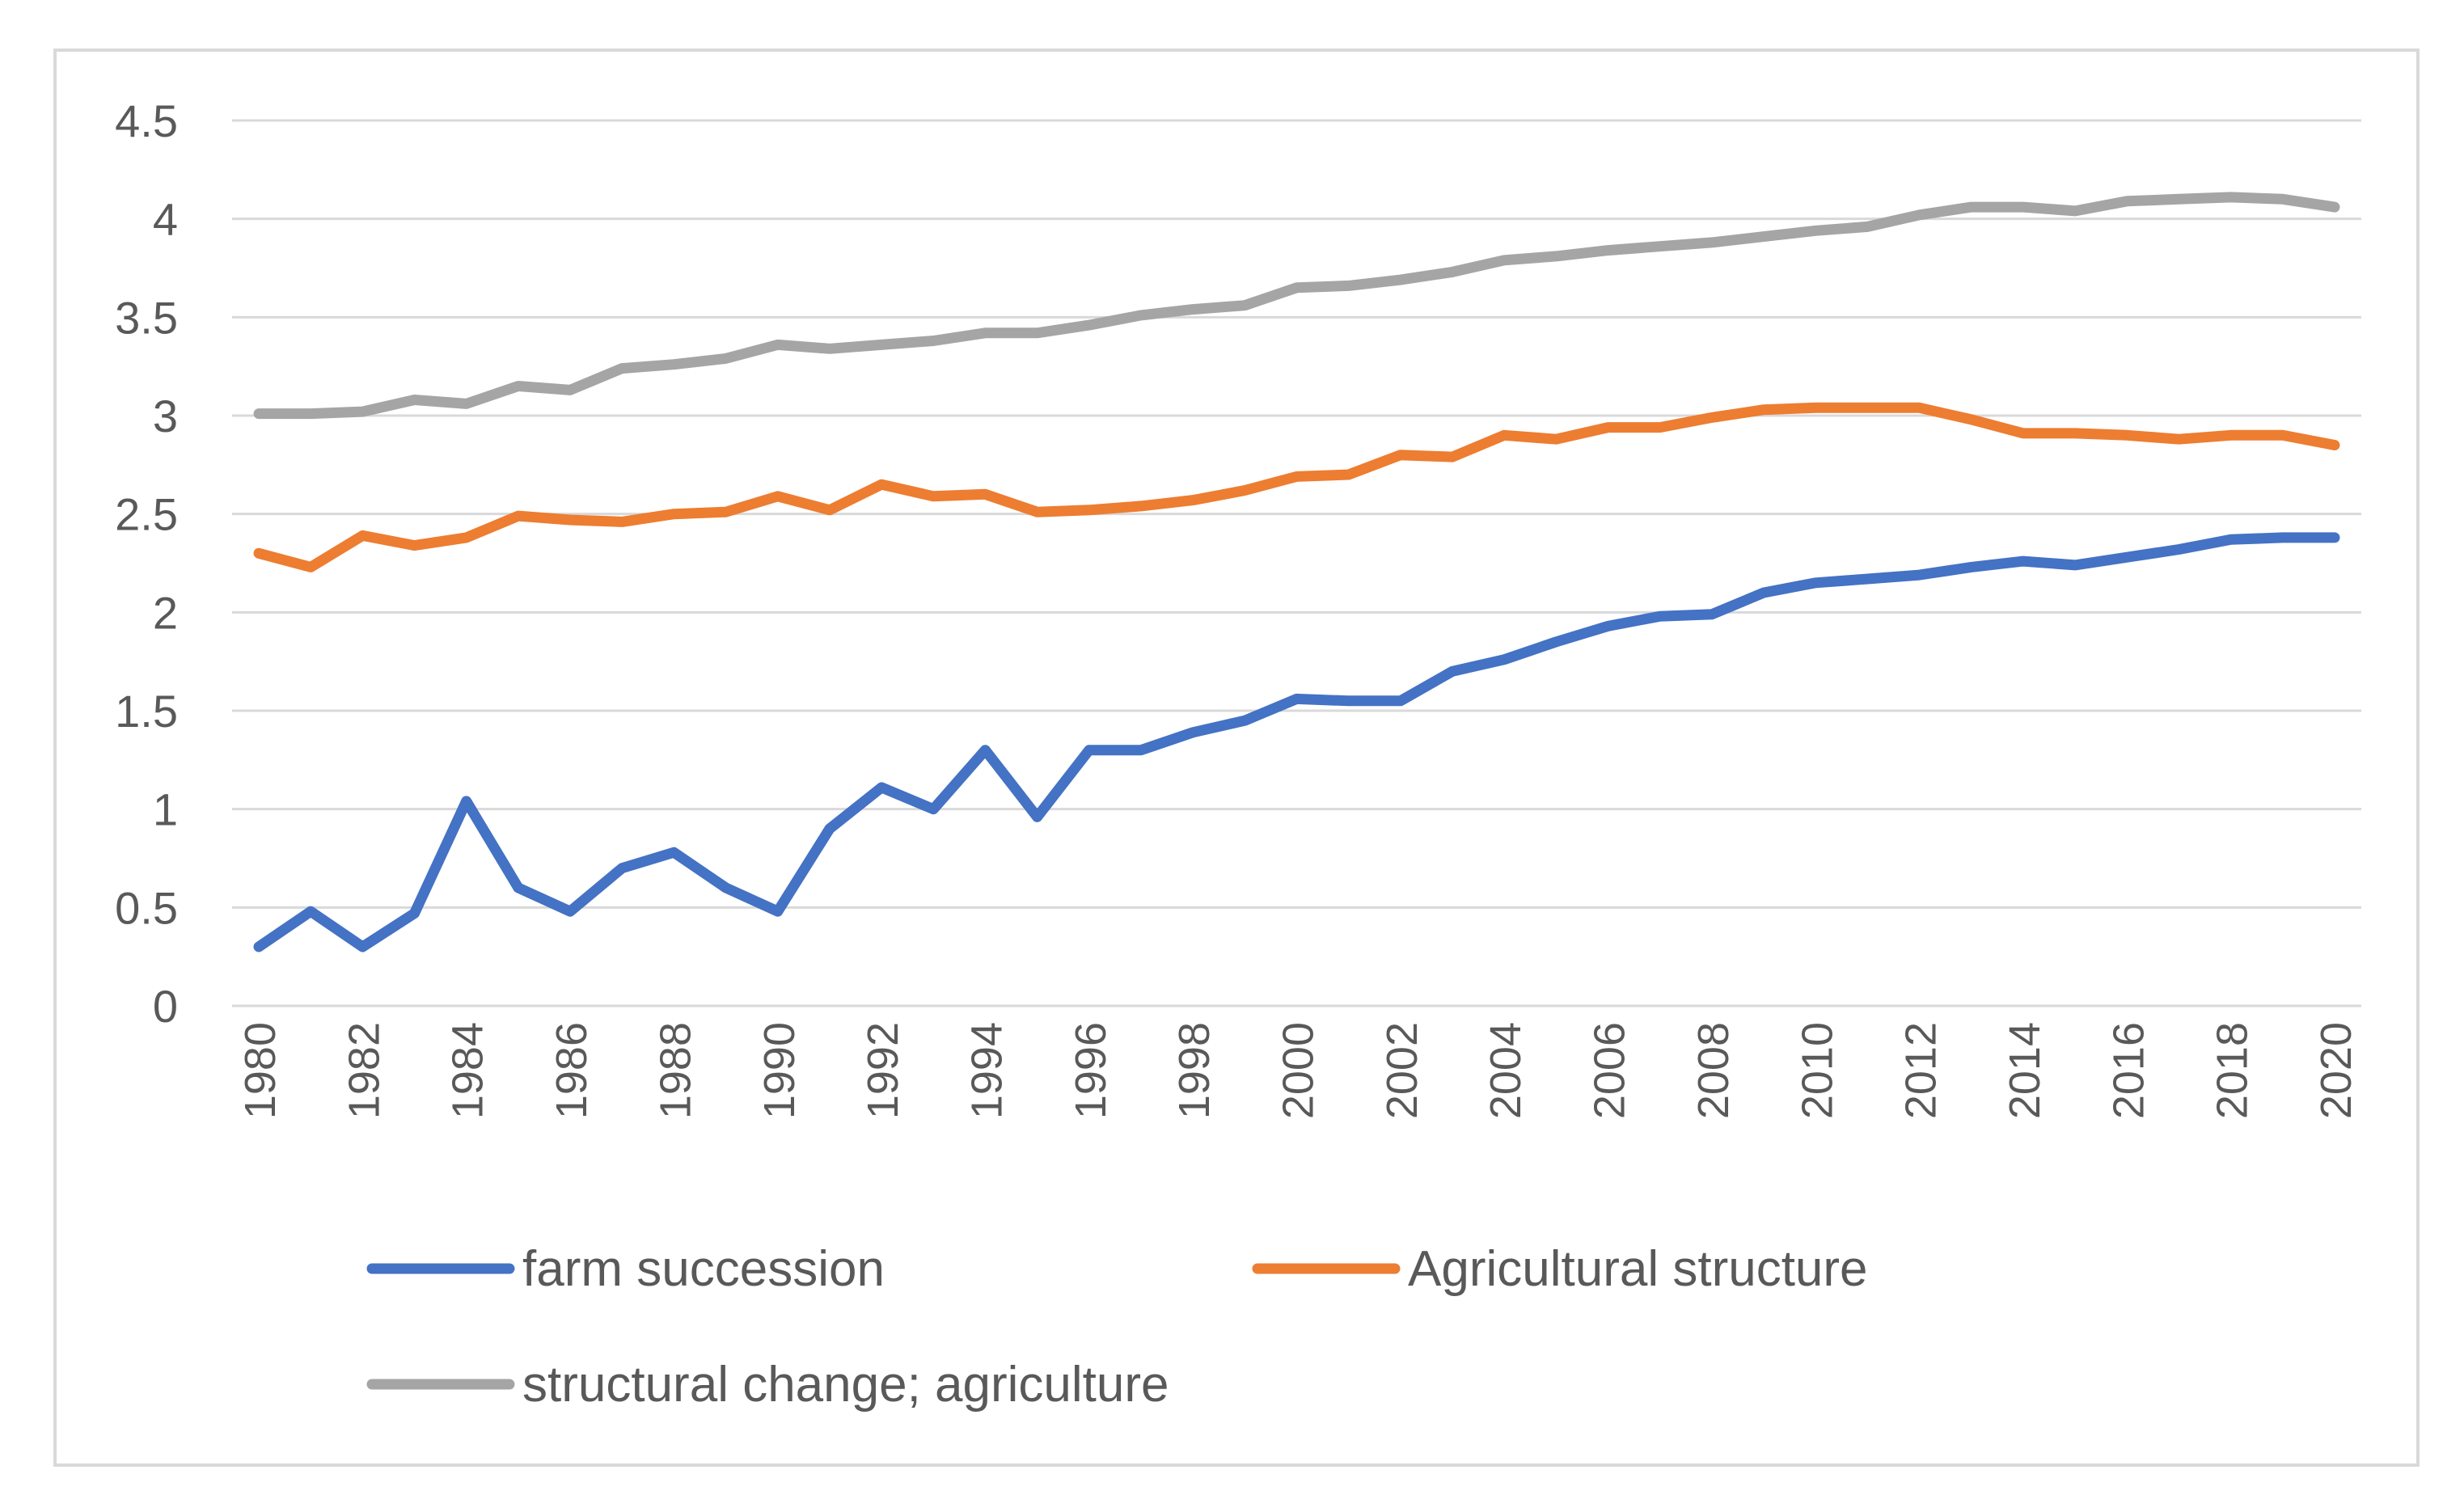  I want to click on y-axis-ticks: 0 0.5 1 1.5 2 2.5 3 3.5 4 4.5, so click(146, 563).